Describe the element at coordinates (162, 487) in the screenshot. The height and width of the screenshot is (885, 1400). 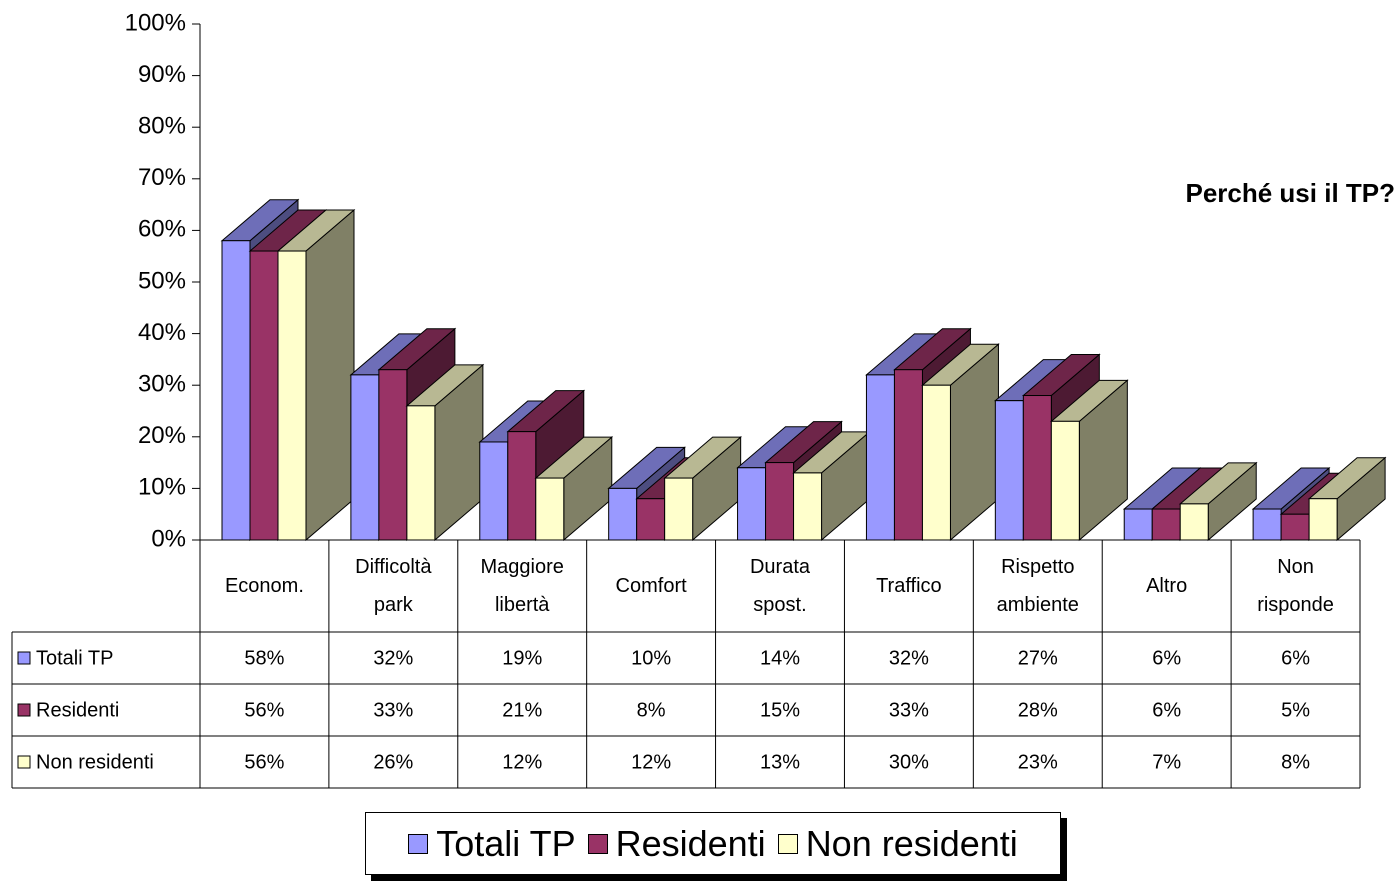
I see `y-tick-label: 10%` at that location.